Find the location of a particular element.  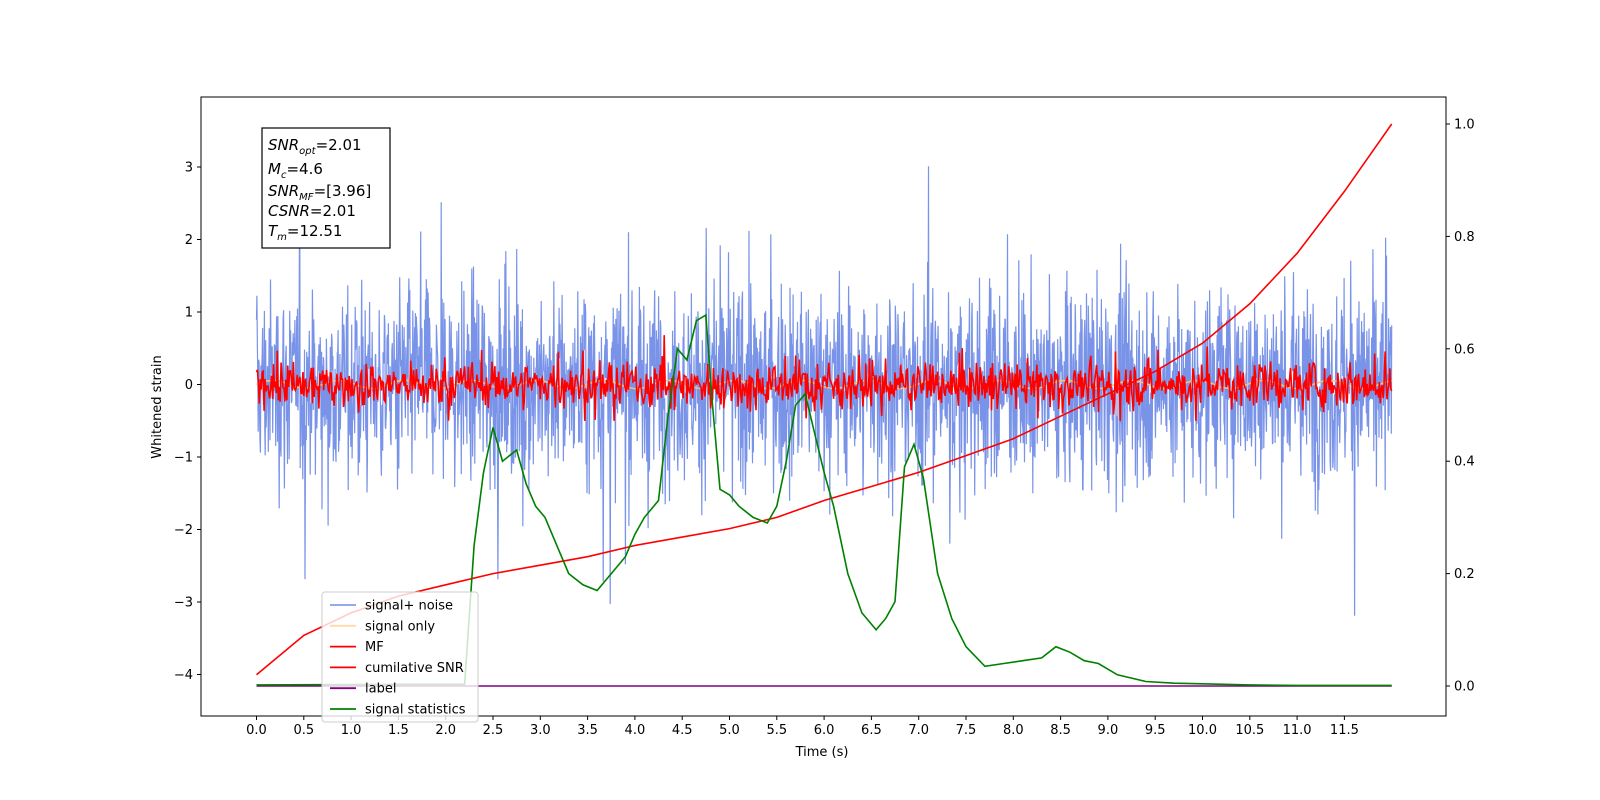

x-tick-label: 9.5 is located at coordinates (1155, 730).